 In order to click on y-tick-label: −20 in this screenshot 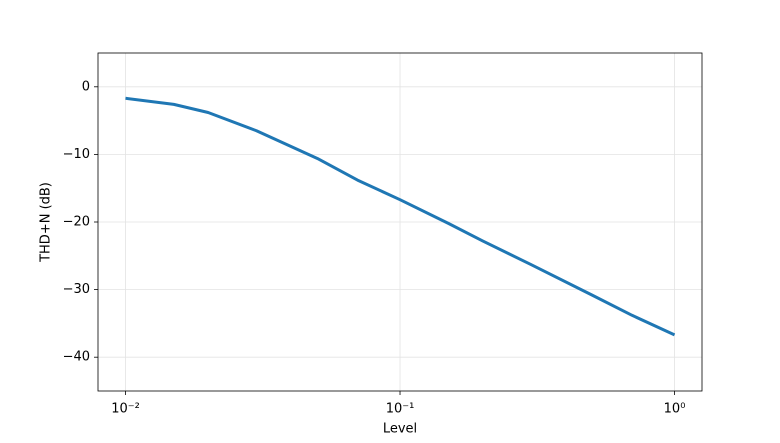, I will do `click(76, 222)`.